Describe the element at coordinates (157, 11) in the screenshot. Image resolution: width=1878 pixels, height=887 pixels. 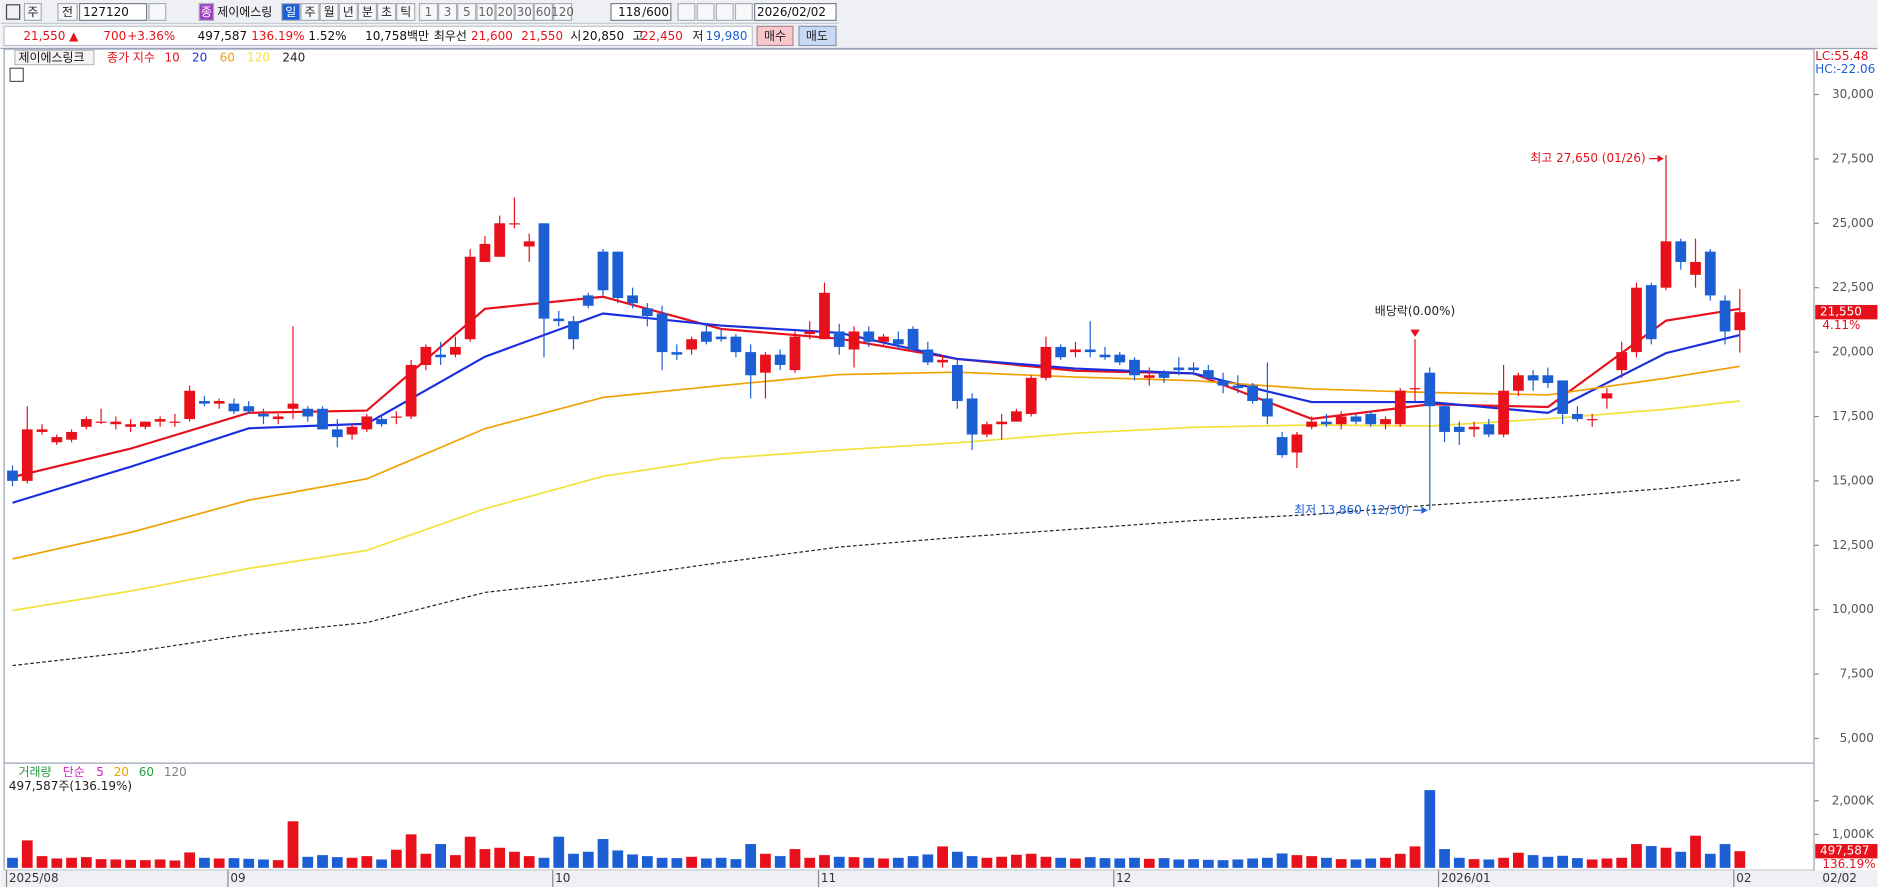
I see `search-icon` at that location.